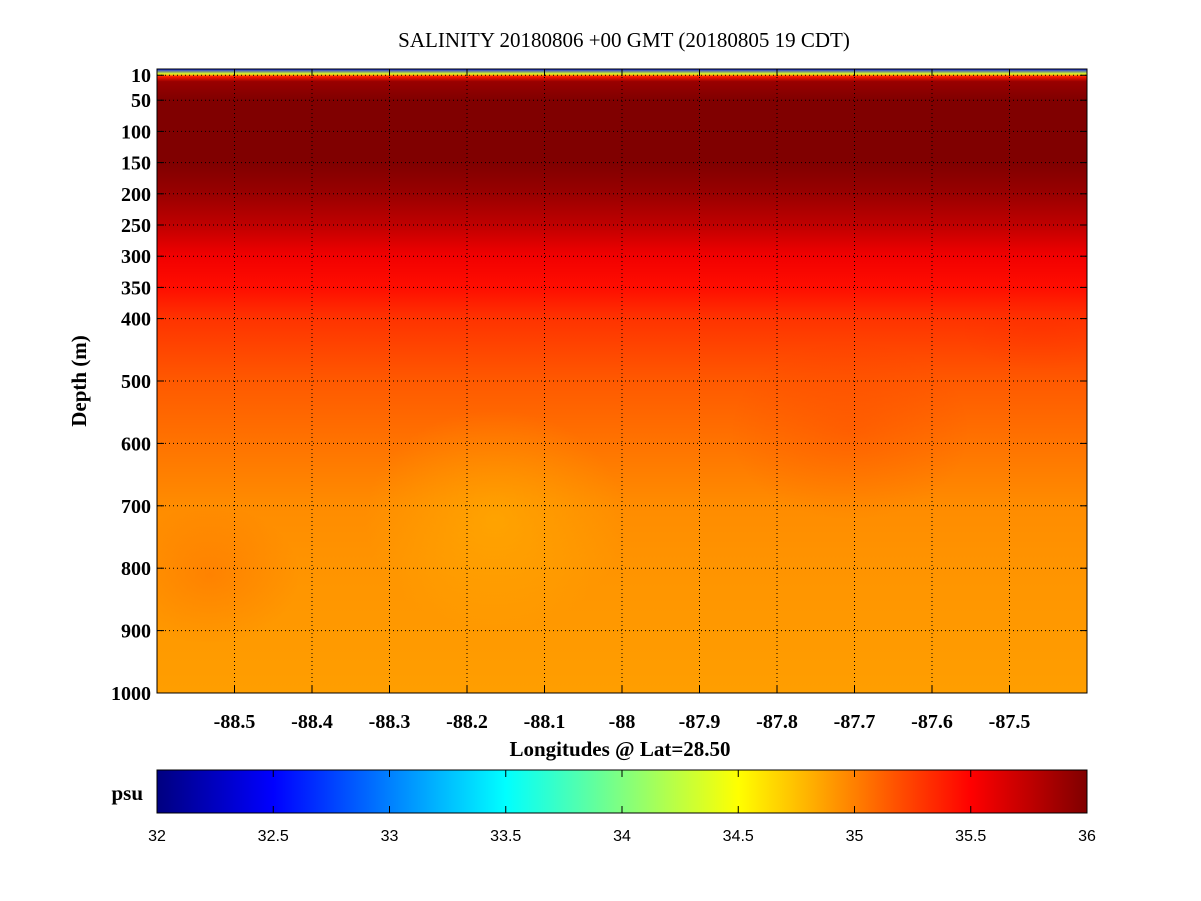  I want to click on x-axis-label: Longitudes @ Lat=28.50, so click(619, 749).